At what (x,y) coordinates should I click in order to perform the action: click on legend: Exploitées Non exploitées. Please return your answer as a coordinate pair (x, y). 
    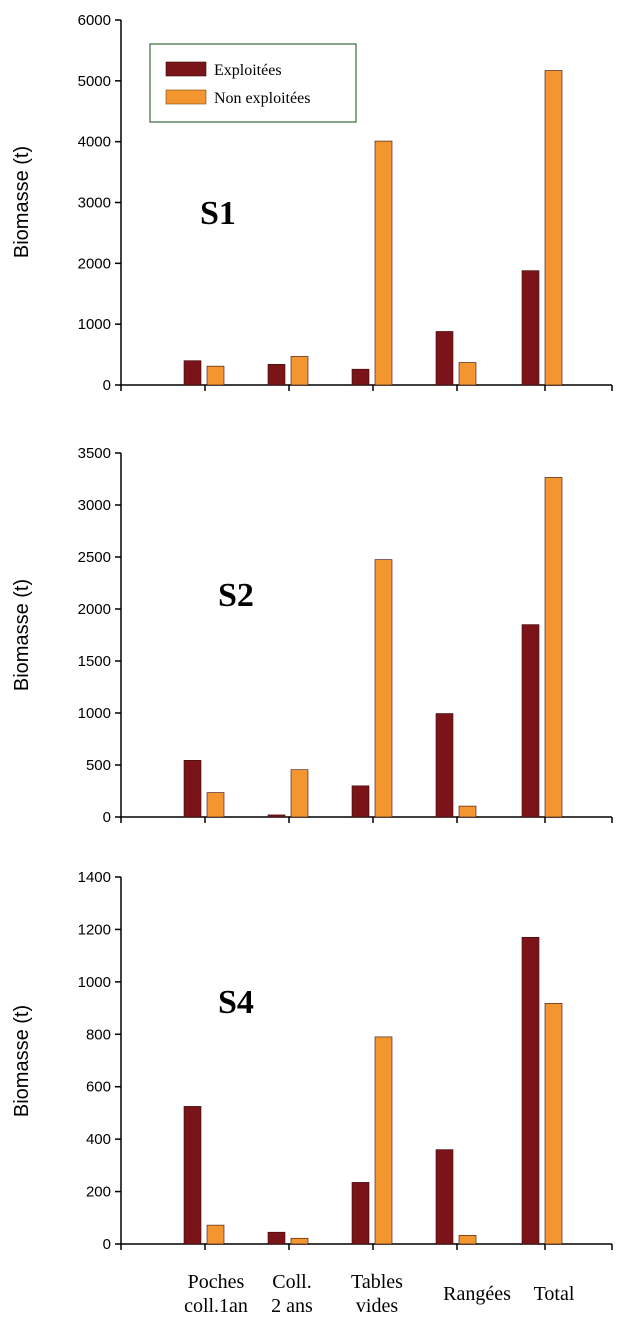
    Looking at the image, I should click on (253, 83).